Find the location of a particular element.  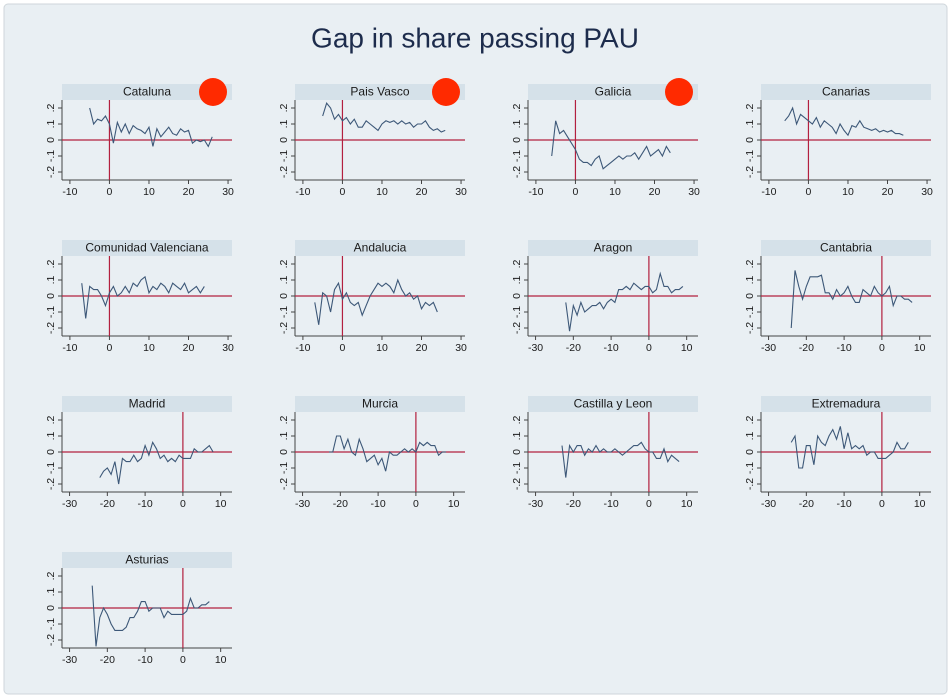

panel: Castilla y Leon -.2 -.1 0 .1 .2 -30 -20 -10 0 10 is located at coordinates (604, 453).